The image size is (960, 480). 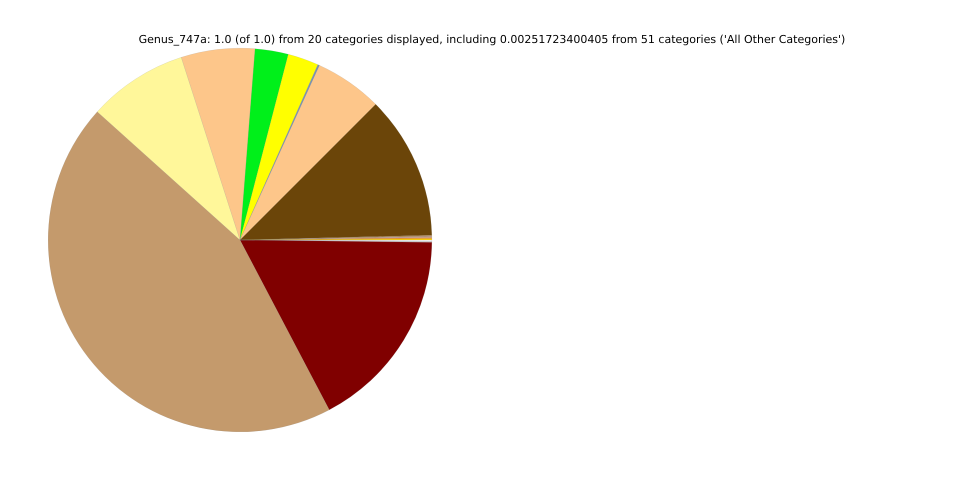 What do you see at coordinates (492, 39) in the screenshot?
I see `text: Genus_747a: 1.0 (of 1.0) from 20 categories displayed, including 0.00251723400405 from 51 categories ('All Other Categories')` at bounding box center [492, 39].